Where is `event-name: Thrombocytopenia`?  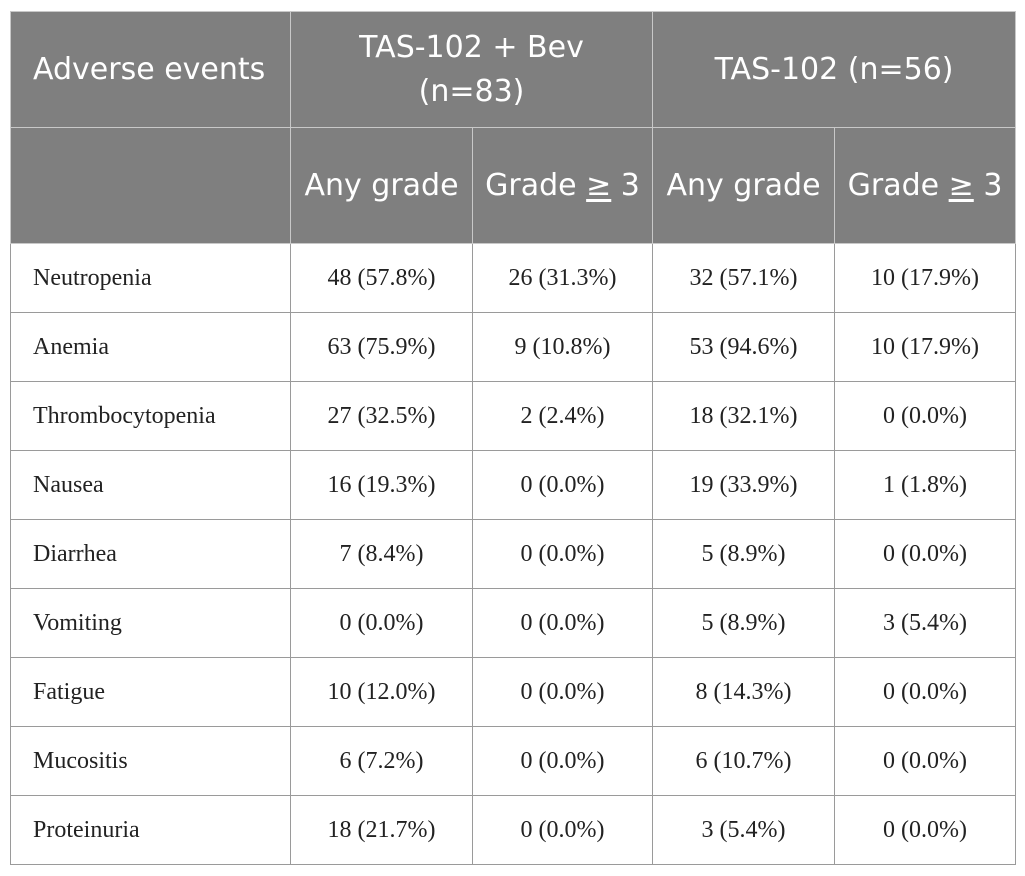
event-name: Thrombocytopenia is located at coordinates (150, 416).